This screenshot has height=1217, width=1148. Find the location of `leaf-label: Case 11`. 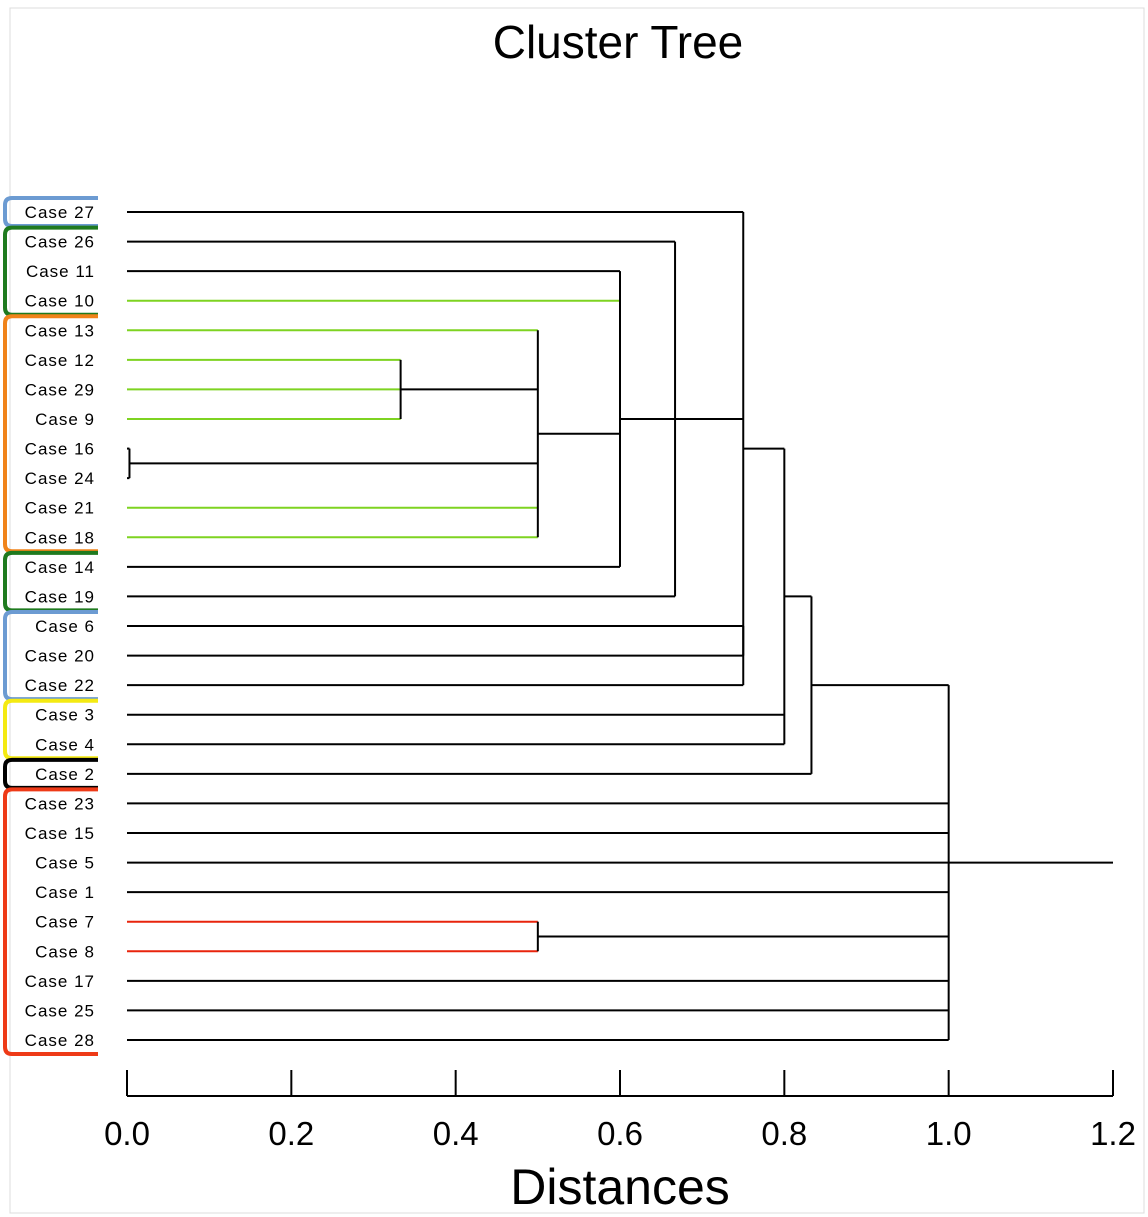

leaf-label: Case 11 is located at coordinates (60, 271).